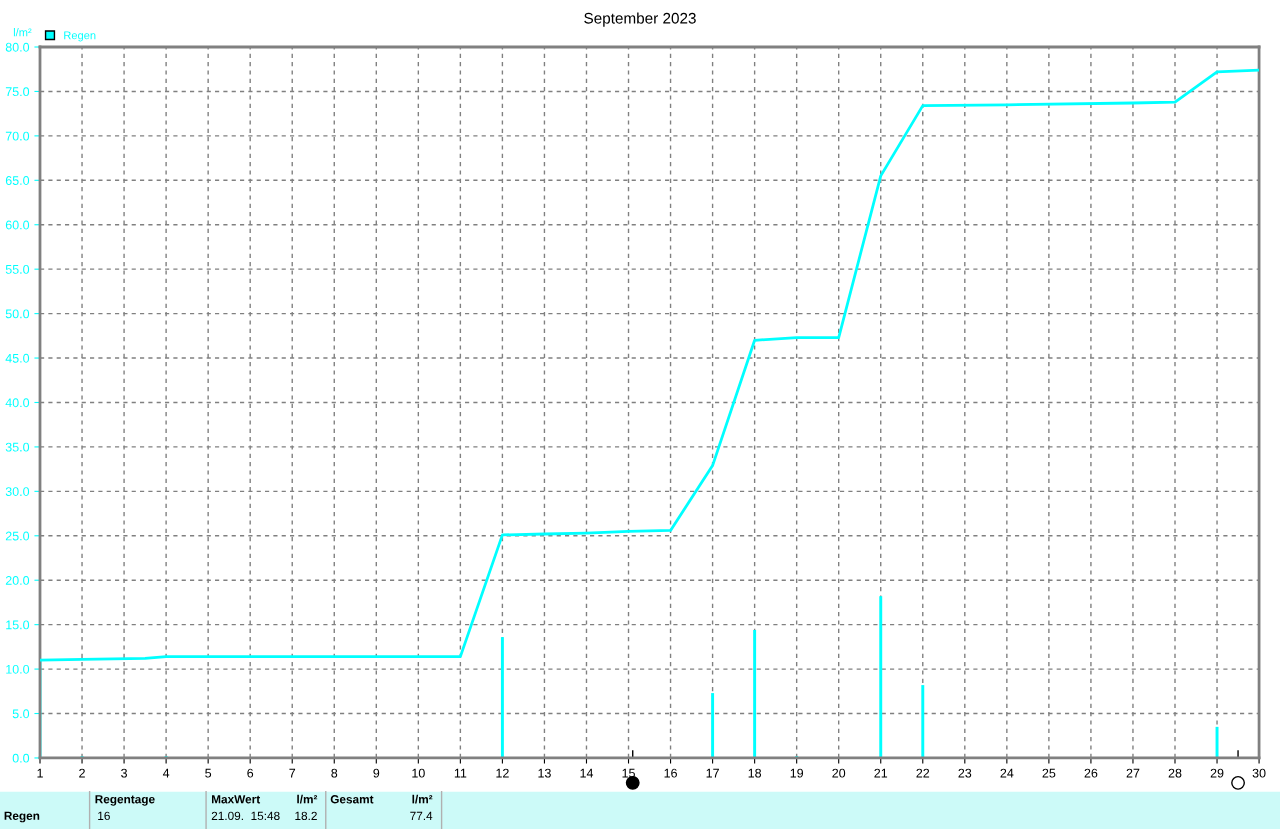 Image resolution: width=1280 pixels, height=829 pixels. What do you see at coordinates (21, 714) in the screenshot?
I see `y-tick-label: 5.0` at bounding box center [21, 714].